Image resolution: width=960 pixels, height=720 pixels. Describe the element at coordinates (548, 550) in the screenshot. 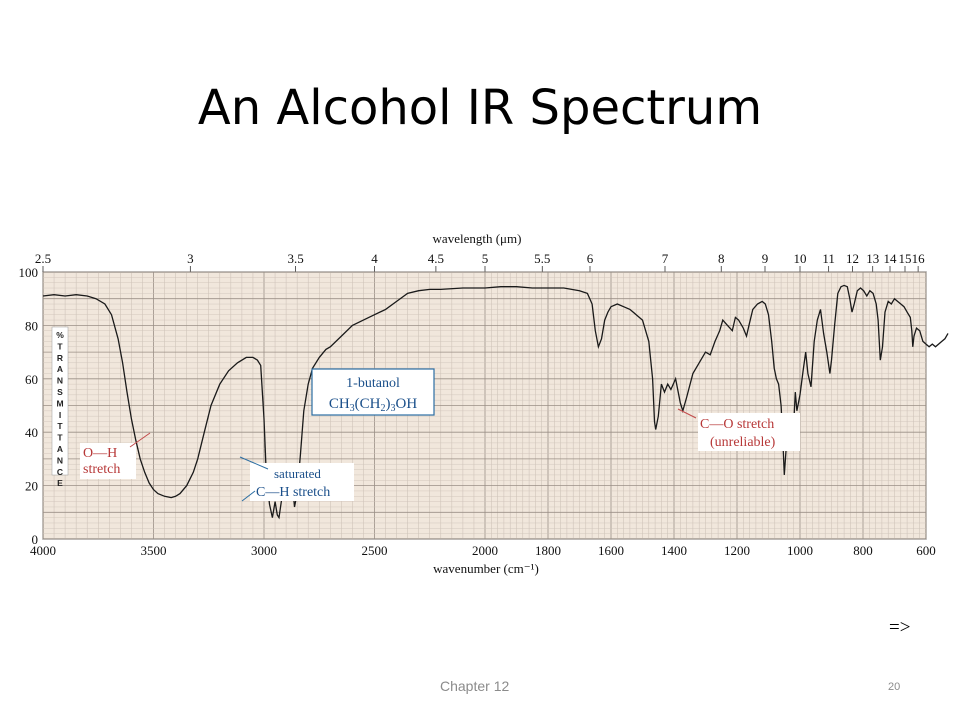

I see `x-tick-label: 1800` at that location.